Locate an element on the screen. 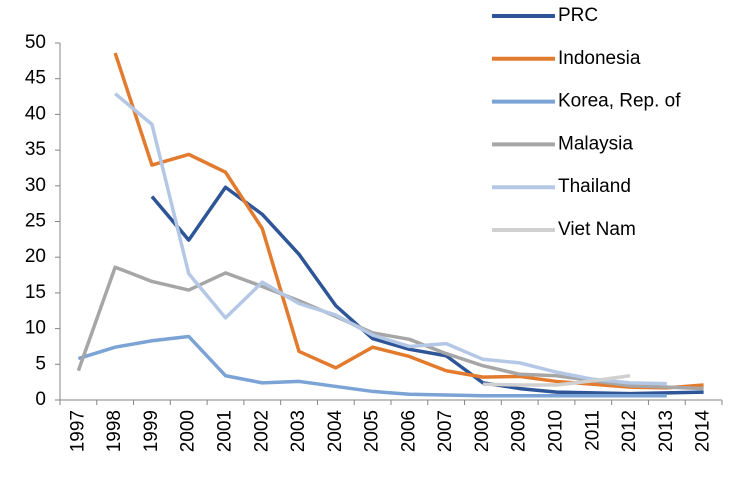 Image resolution: width=746 pixels, height=479 pixels. x-tick-label: 2008 is located at coordinates (482, 431).